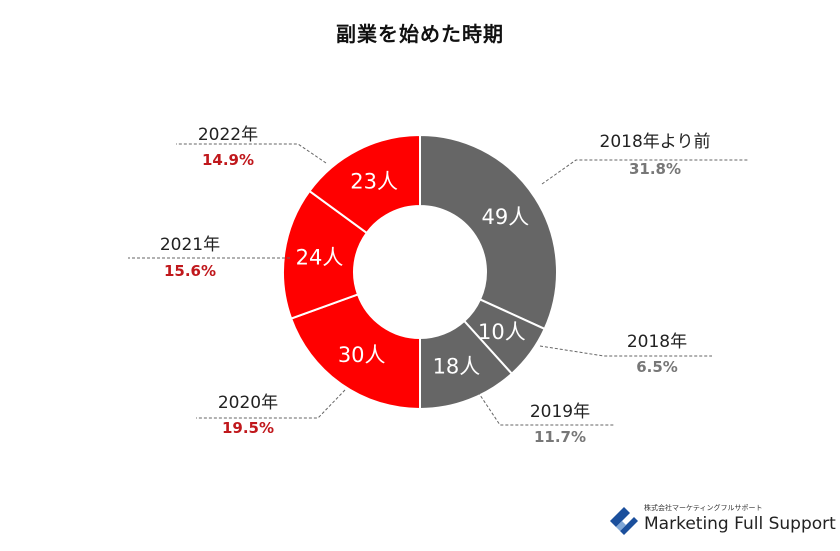 The height and width of the screenshot is (551, 840). Describe the element at coordinates (657, 342) in the screenshot. I see `category-label: 2018年` at that location.